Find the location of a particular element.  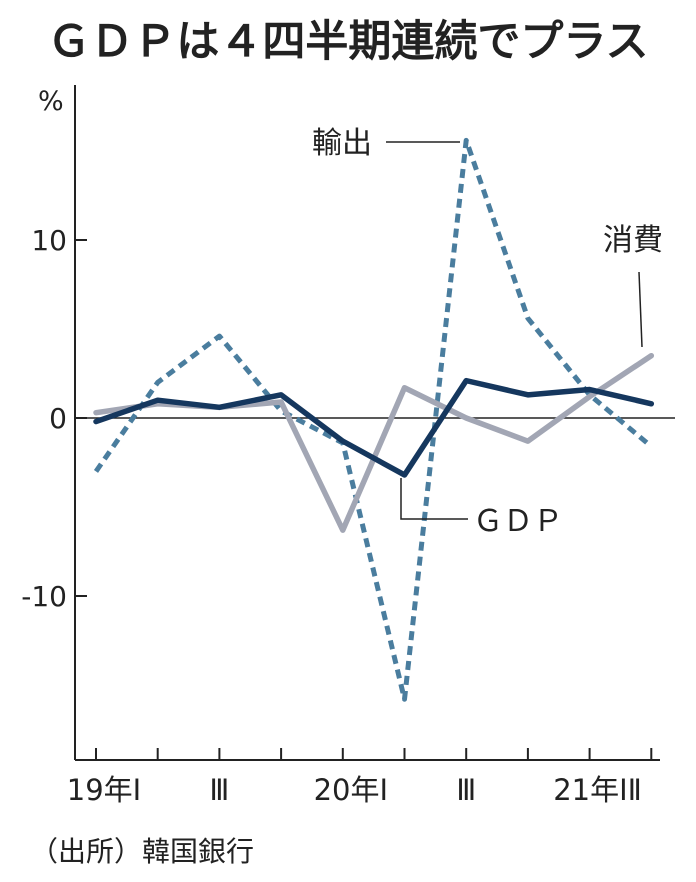

y-ticks: 10 0 -10 is located at coordinates (54, 418).